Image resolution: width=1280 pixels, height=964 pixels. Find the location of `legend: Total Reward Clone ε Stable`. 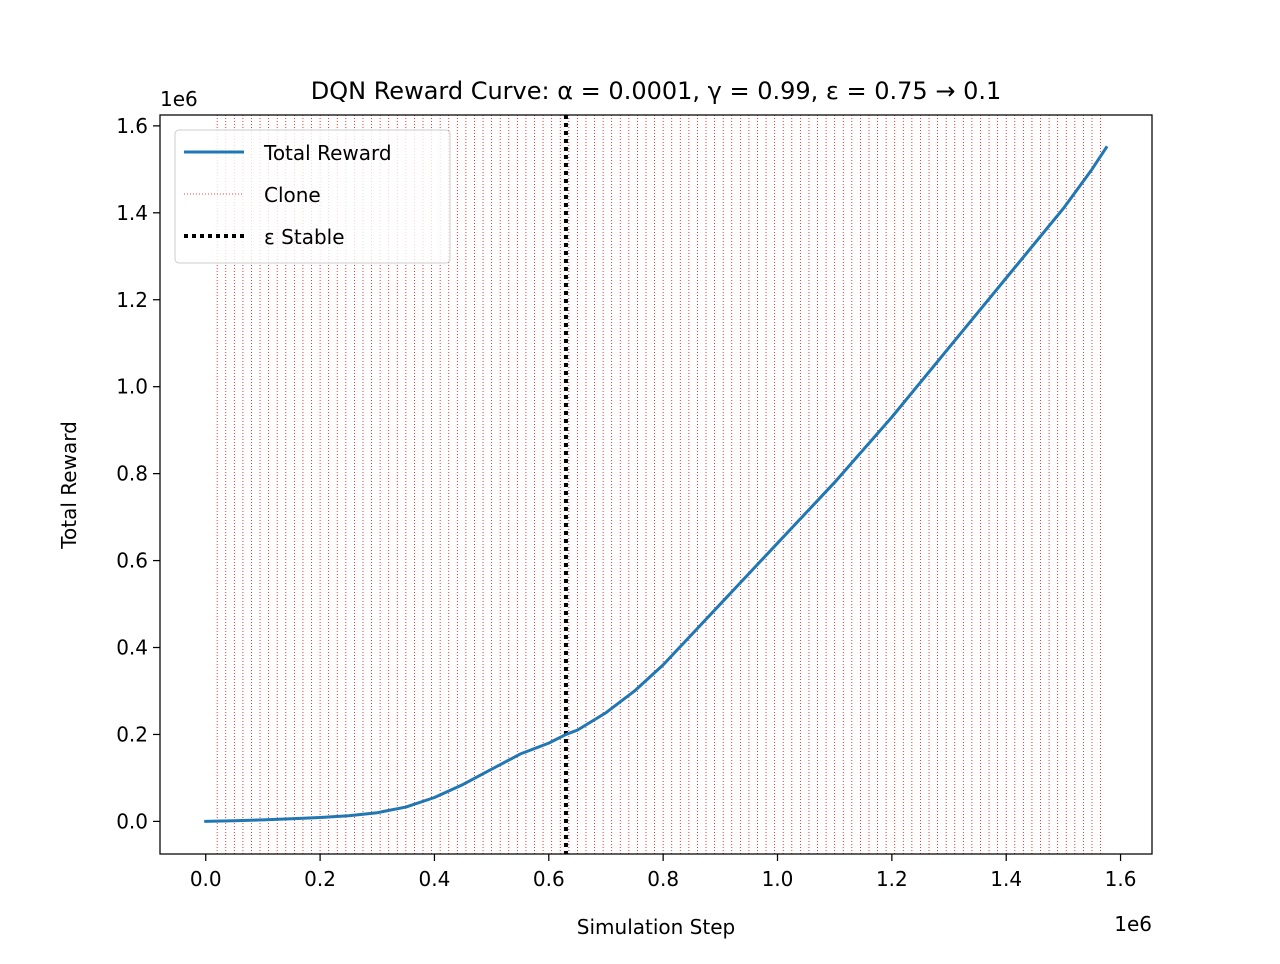

legend: Total Reward Clone ε Stable is located at coordinates (312, 196).